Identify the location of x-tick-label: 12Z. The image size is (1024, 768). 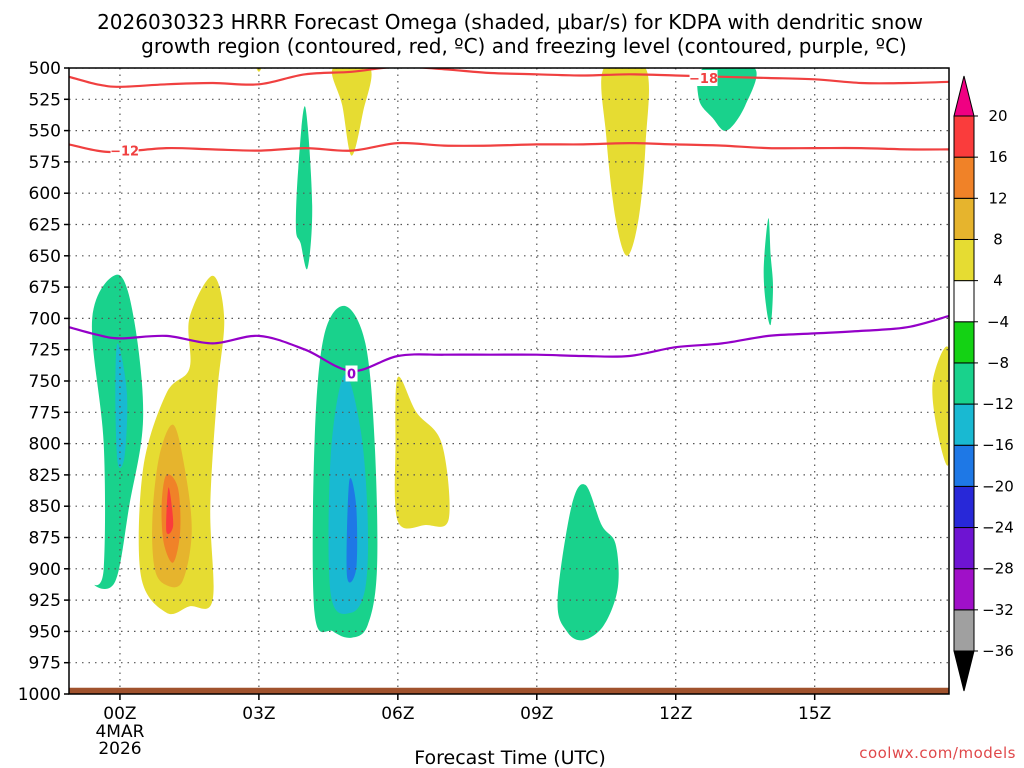
(675, 714).